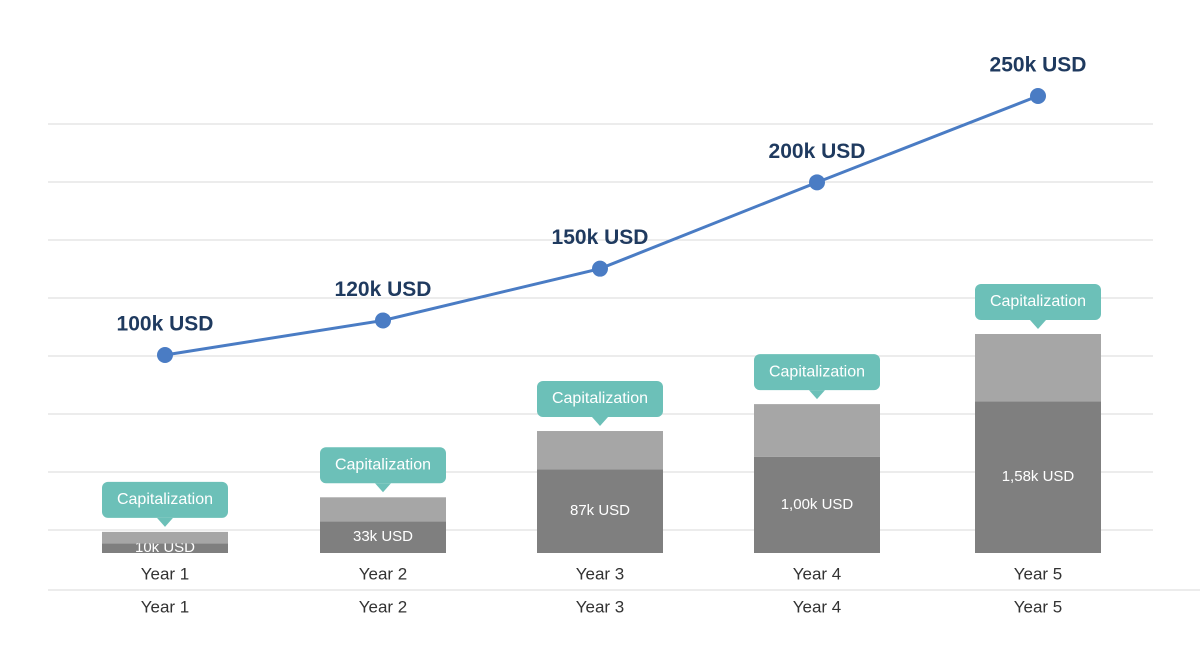 This screenshot has height=654, width=1200. I want to click on bar-label: 1,00k USD, so click(817, 504).